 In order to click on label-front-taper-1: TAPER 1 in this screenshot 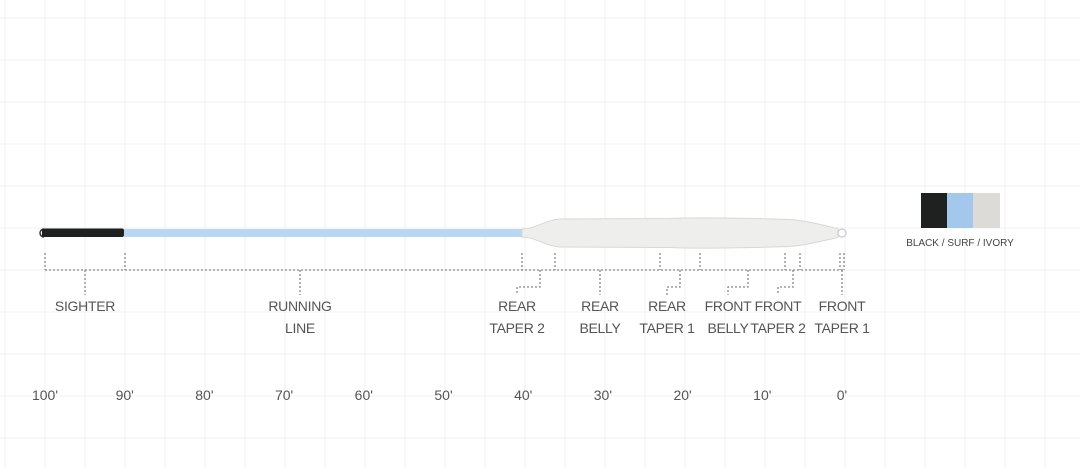, I will do `click(842, 328)`.